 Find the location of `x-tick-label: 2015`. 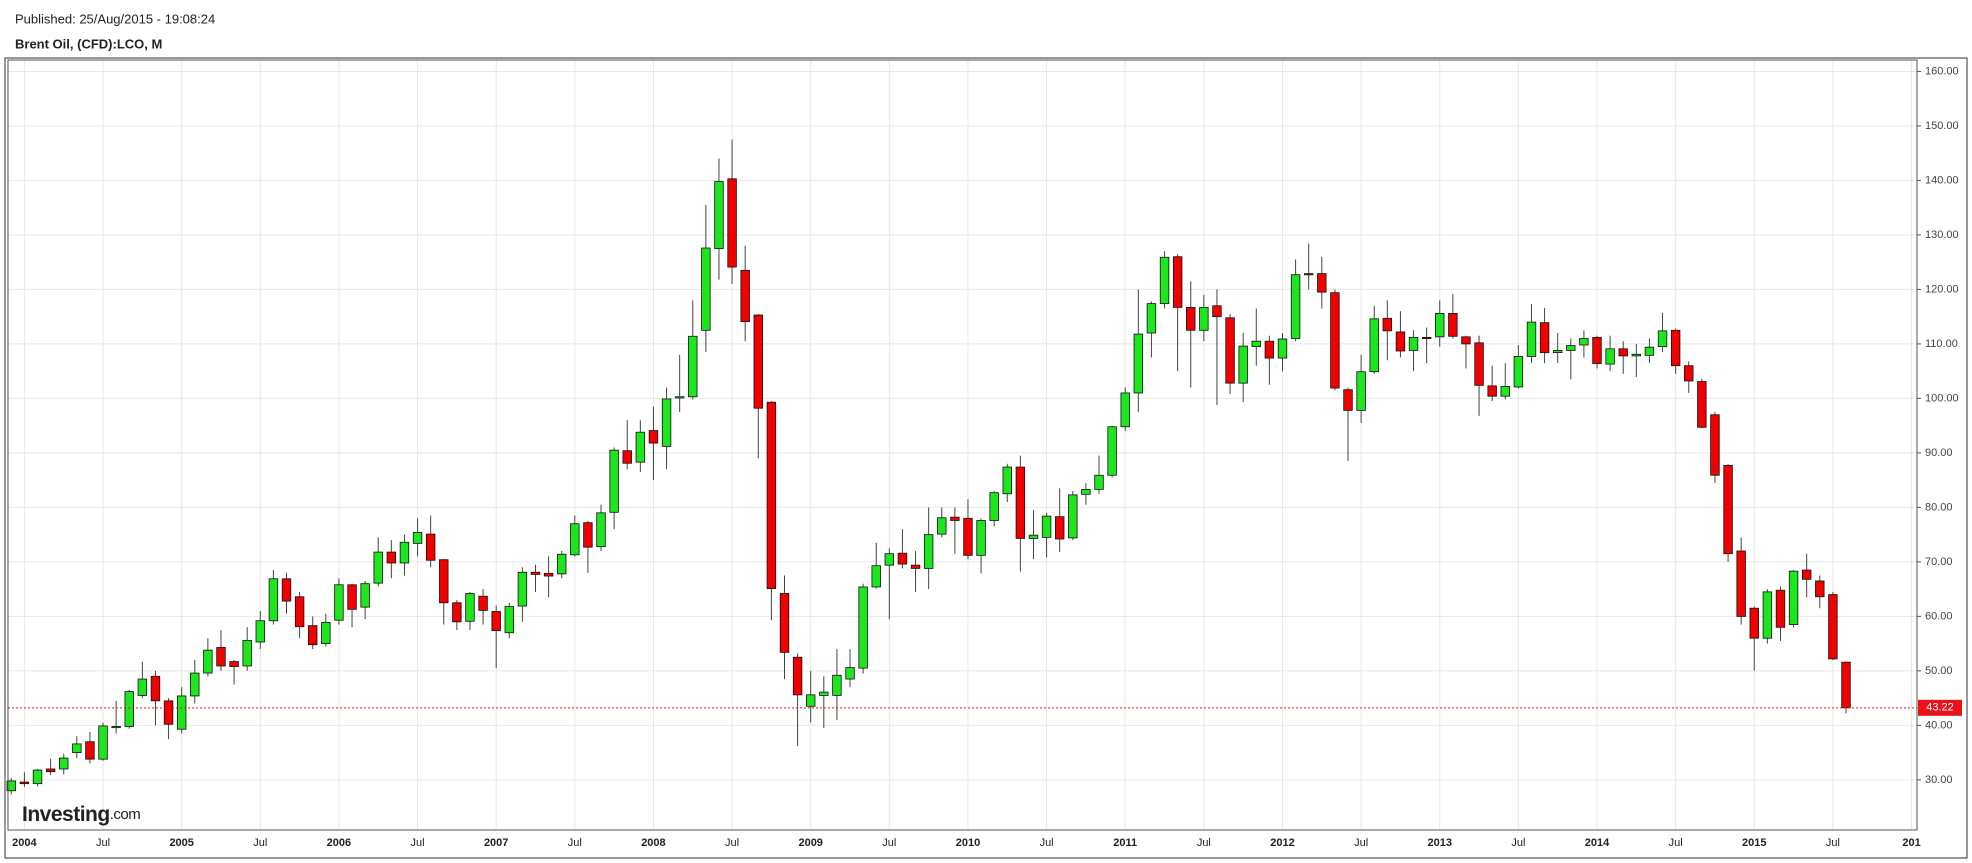

x-tick-label: 2015 is located at coordinates (1754, 843).